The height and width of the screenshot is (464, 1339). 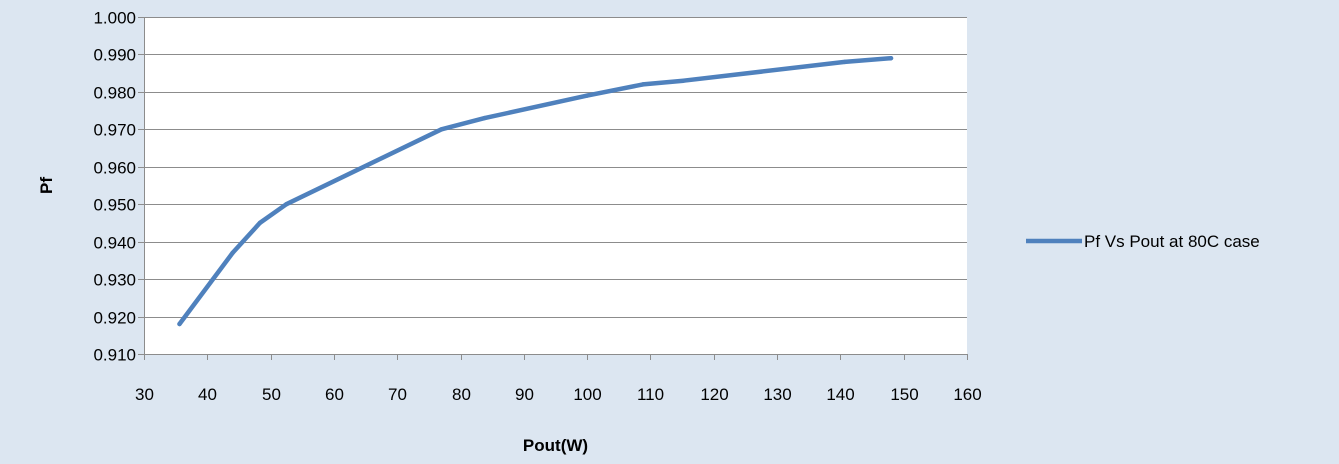 I want to click on y-axis-title: Pf, so click(x=46, y=185).